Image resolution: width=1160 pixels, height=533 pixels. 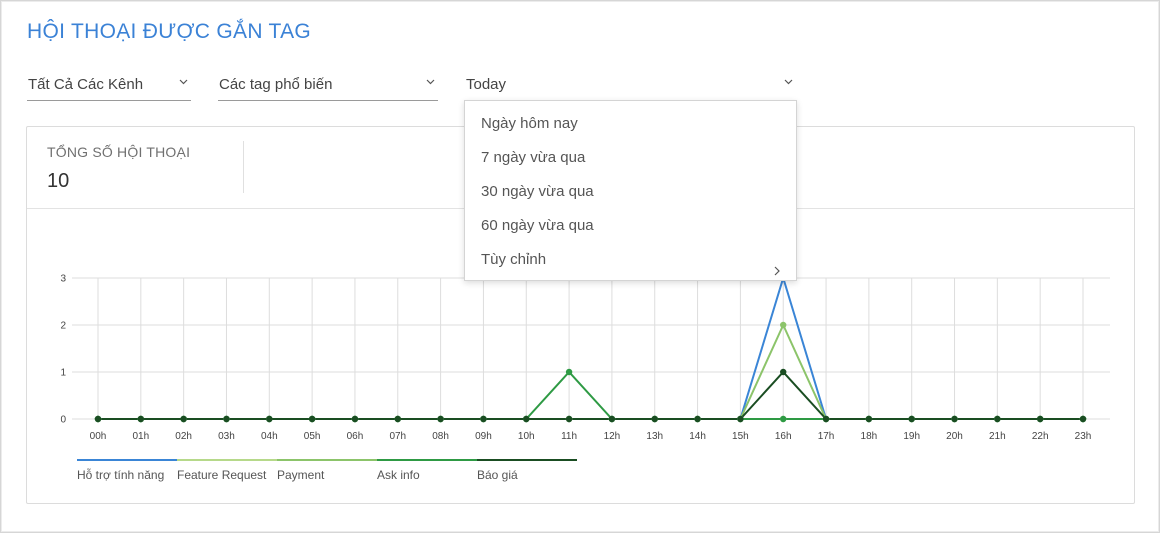 What do you see at coordinates (630, 124) in the screenshot?
I see `menu-item-today: Ngày hôm nay` at bounding box center [630, 124].